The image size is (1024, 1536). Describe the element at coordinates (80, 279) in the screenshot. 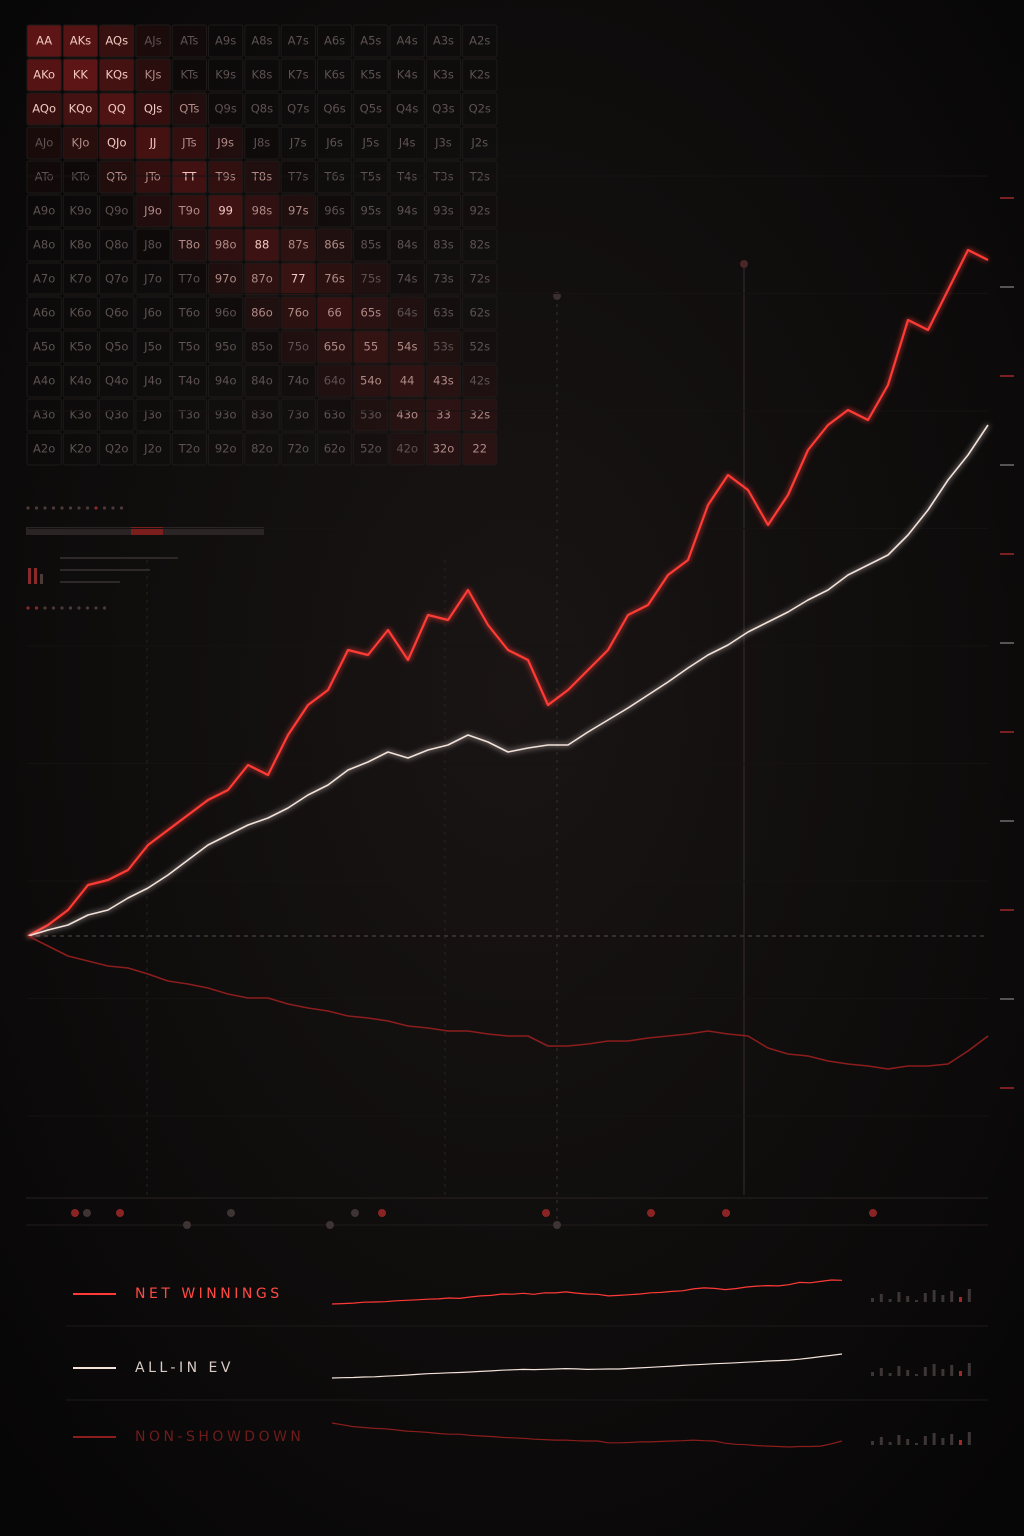

I see `hand-label: K7o` at that location.